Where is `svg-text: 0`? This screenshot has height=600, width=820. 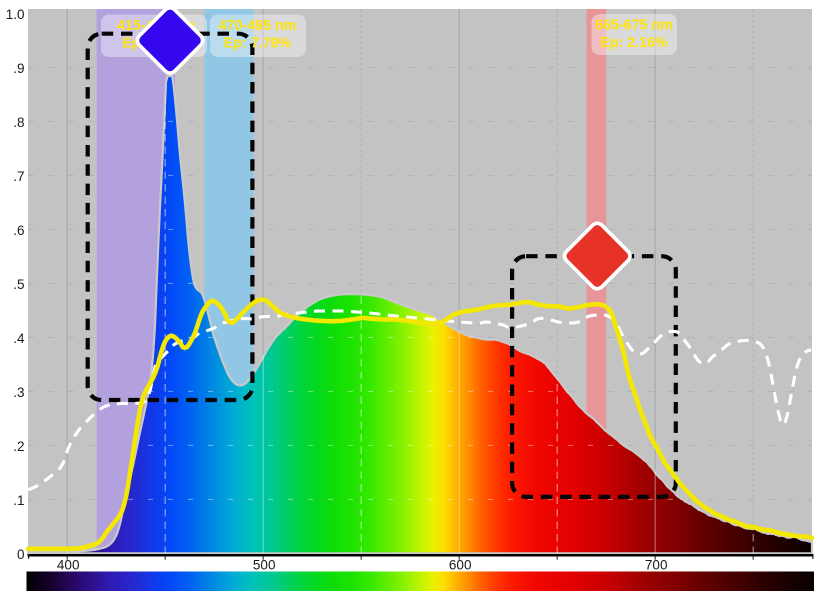
svg-text: 0 is located at coordinates (21, 554).